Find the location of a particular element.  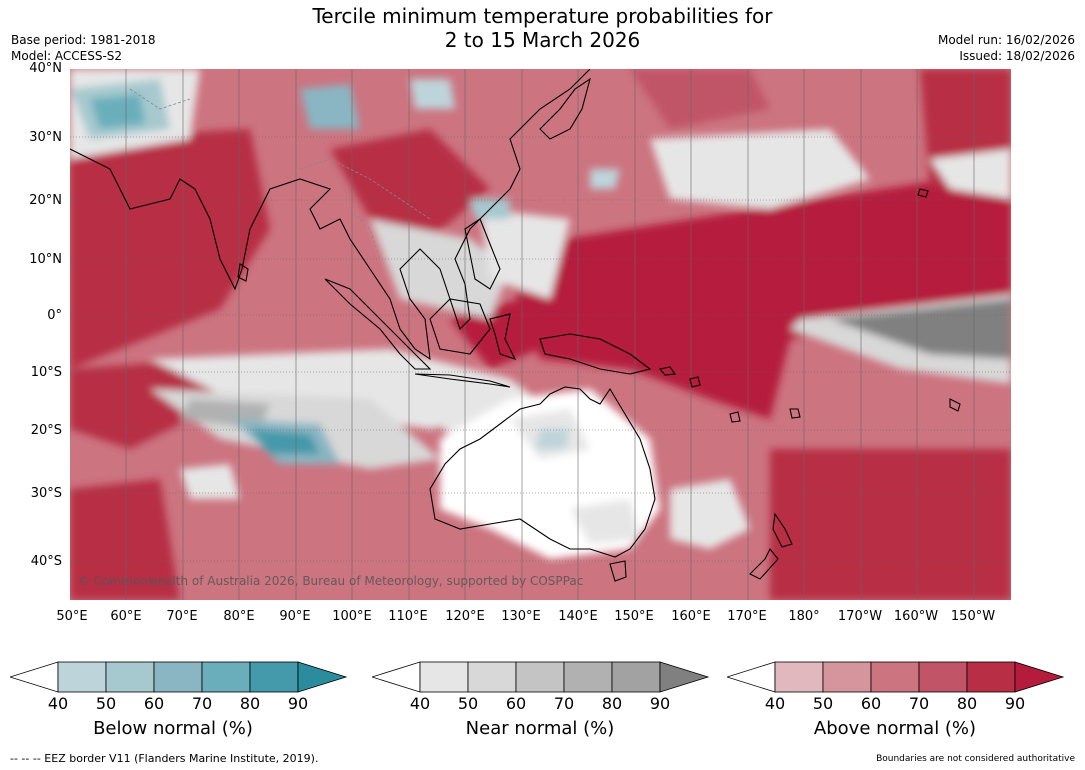

lon-label-170w: 170°W is located at coordinates (860, 616).